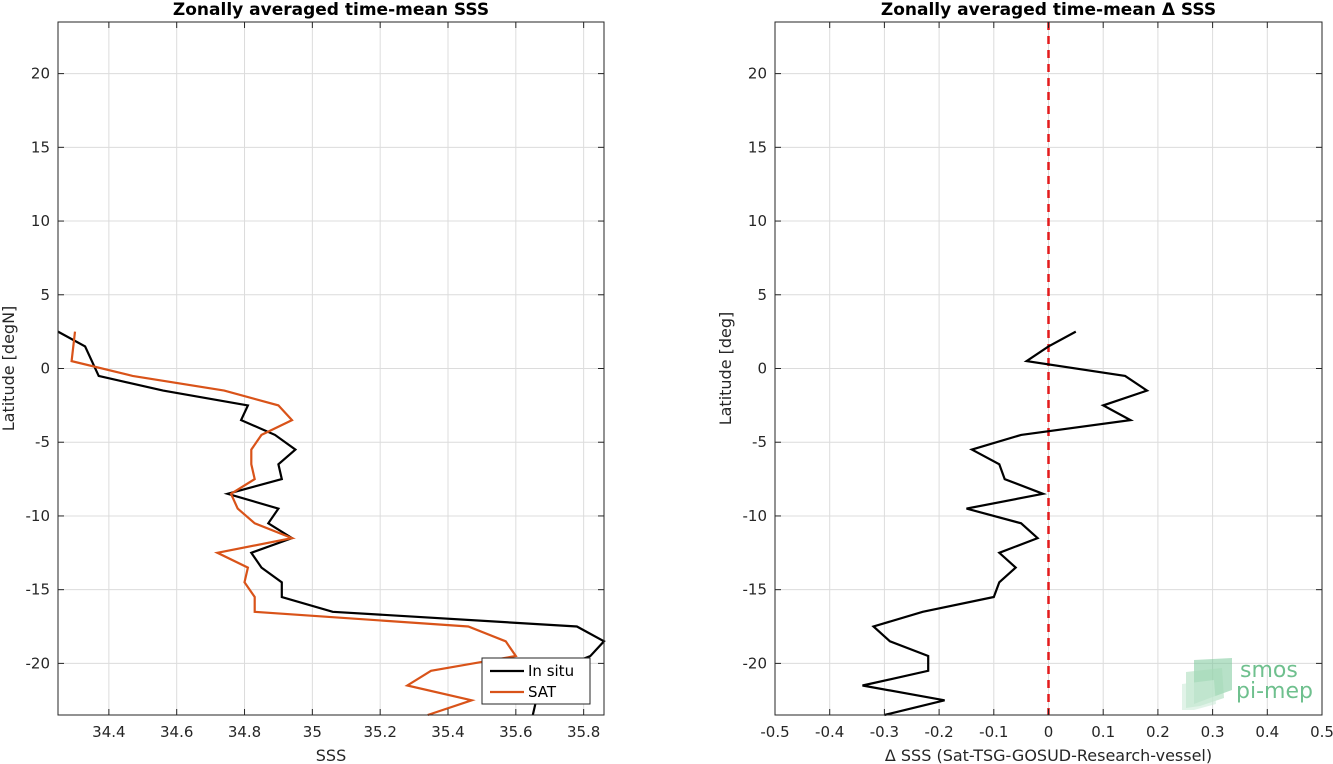 The width and height of the screenshot is (1333, 764). I want to click on delta-y-tick-label: 10, so click(757, 221).